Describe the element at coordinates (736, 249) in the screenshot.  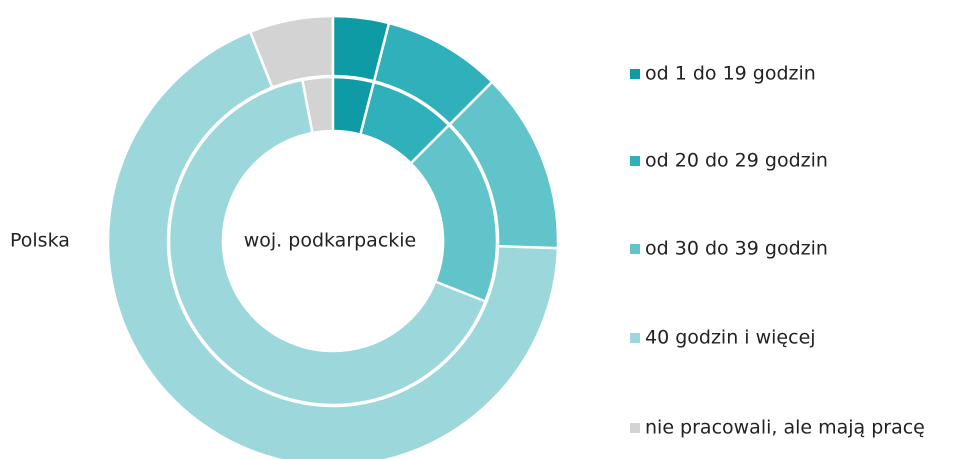
I see `legend-label: od 30 do 39 godzin` at that location.